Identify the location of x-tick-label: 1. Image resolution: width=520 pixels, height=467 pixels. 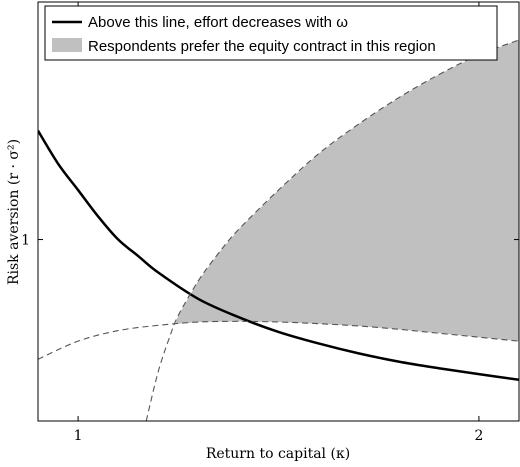
(78, 436).